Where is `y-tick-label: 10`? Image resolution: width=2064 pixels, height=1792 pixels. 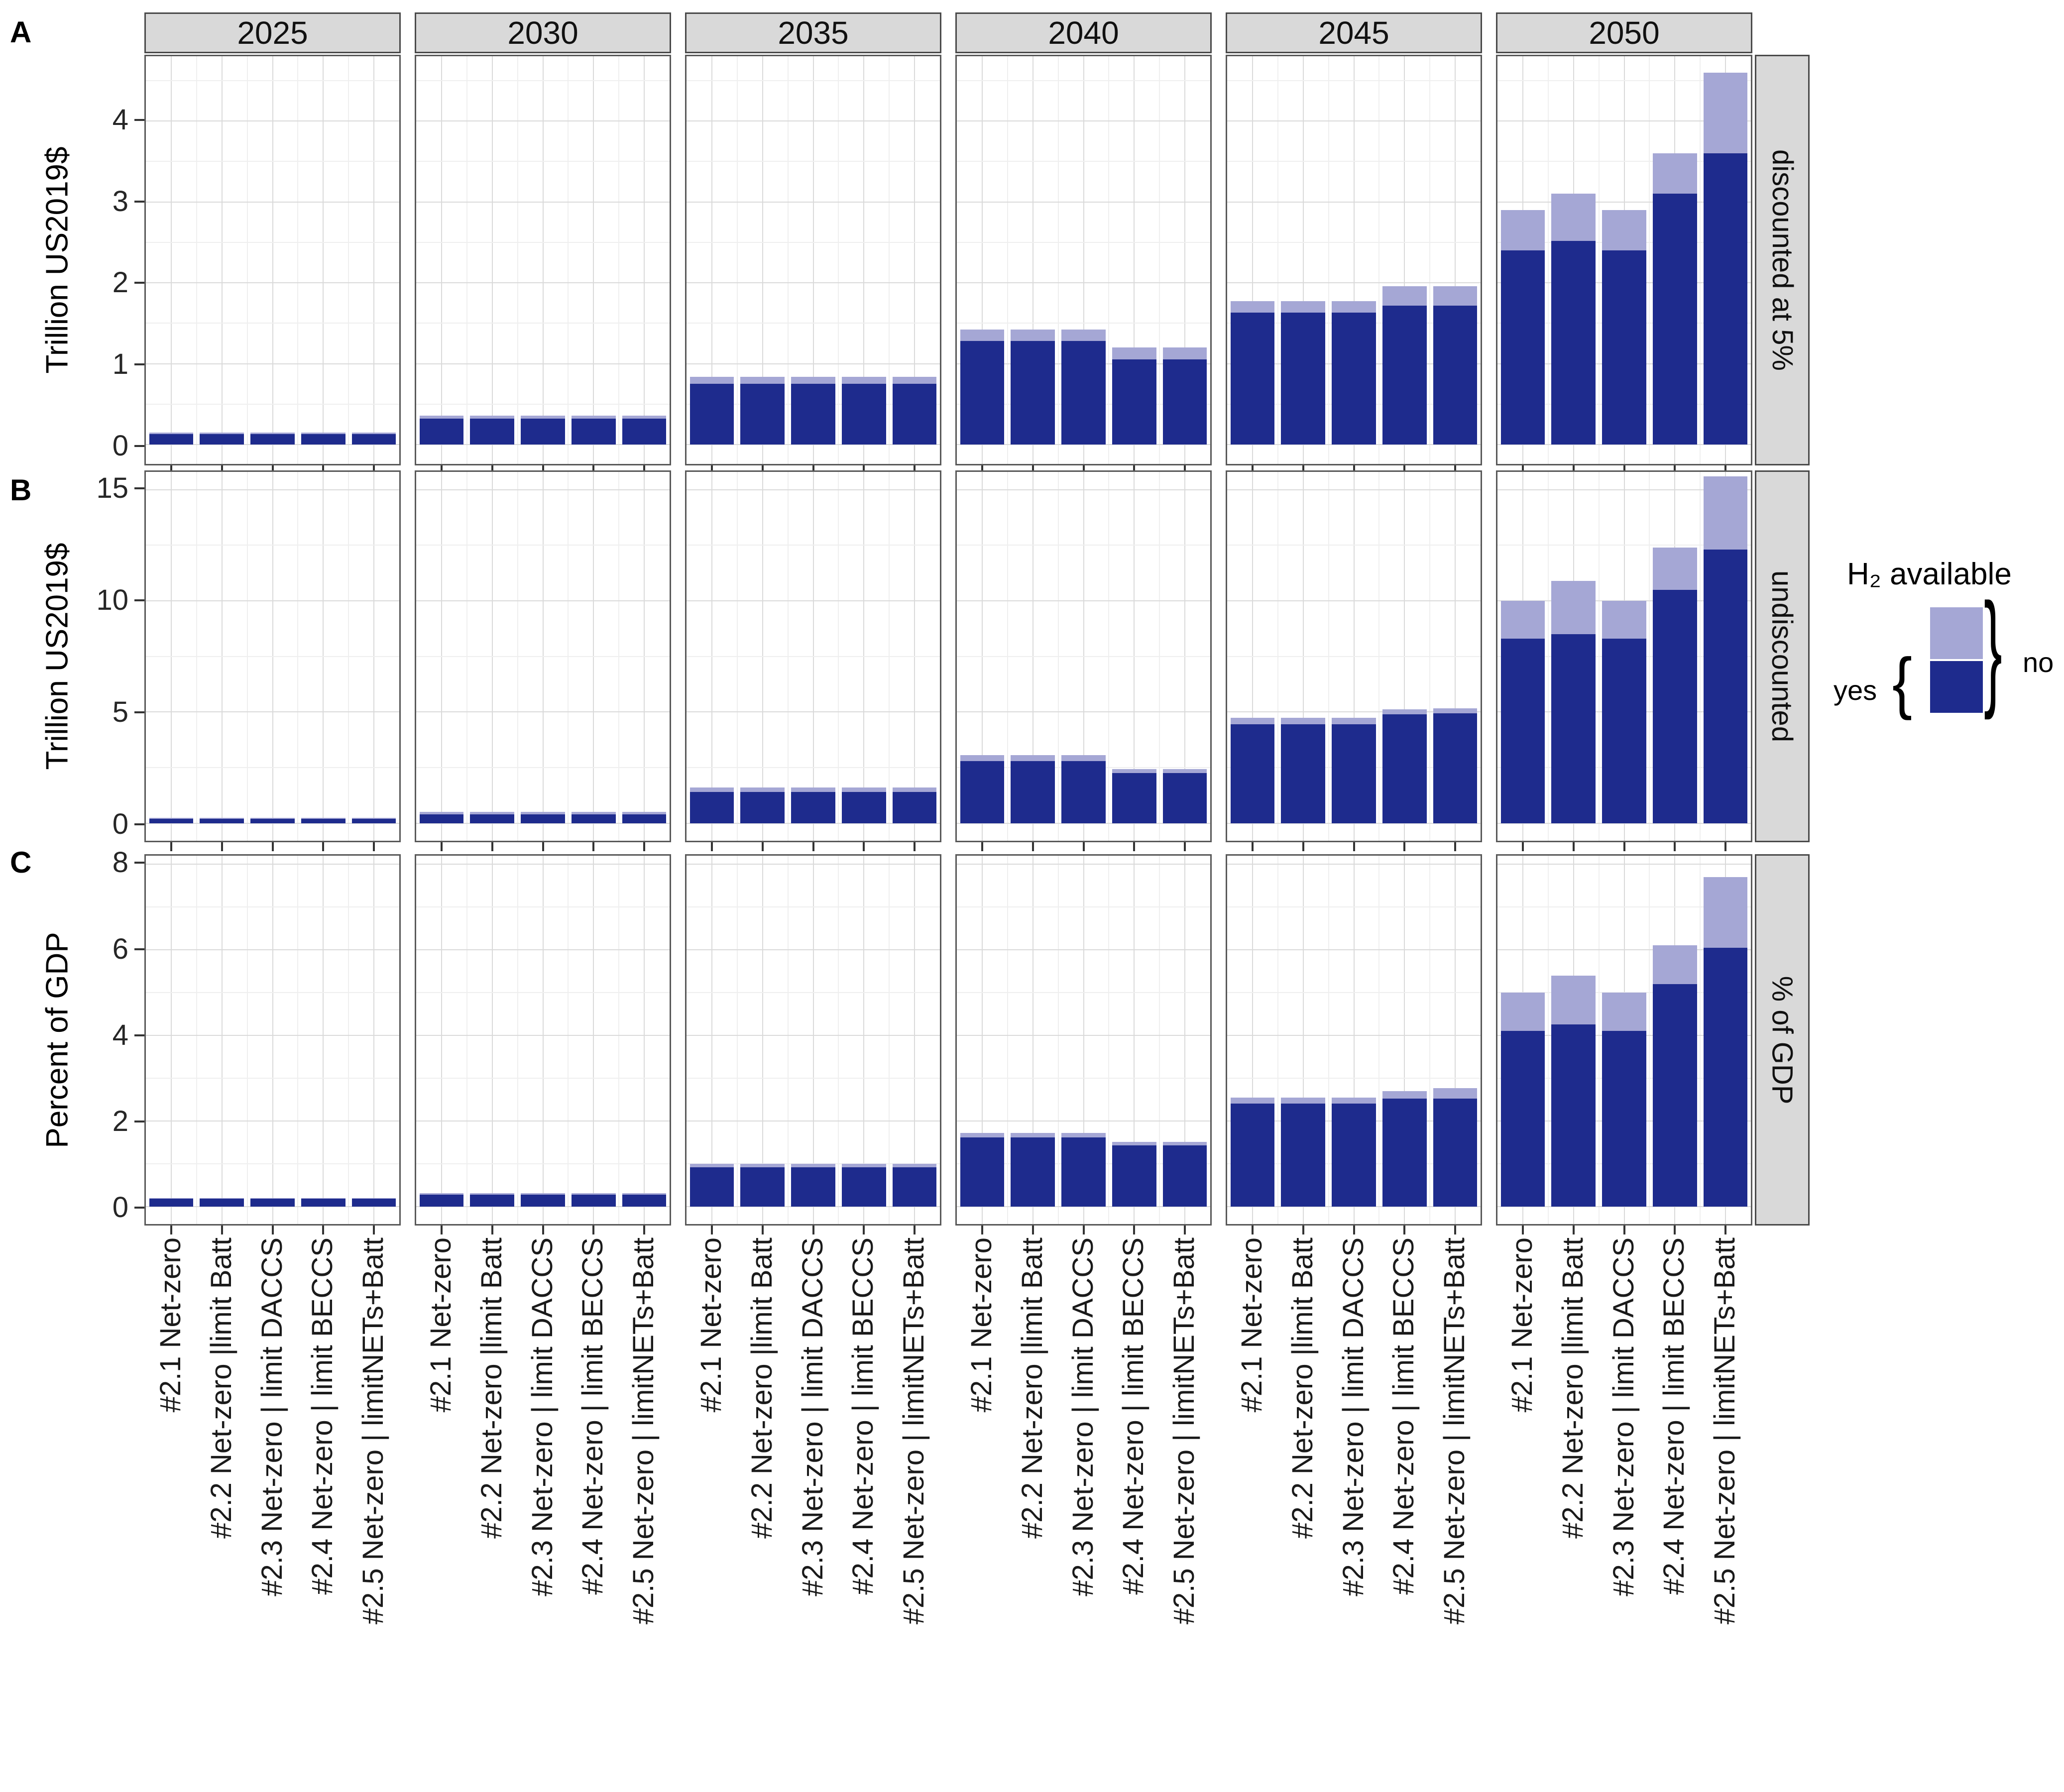 y-tick-label: 10 is located at coordinates (112, 601).